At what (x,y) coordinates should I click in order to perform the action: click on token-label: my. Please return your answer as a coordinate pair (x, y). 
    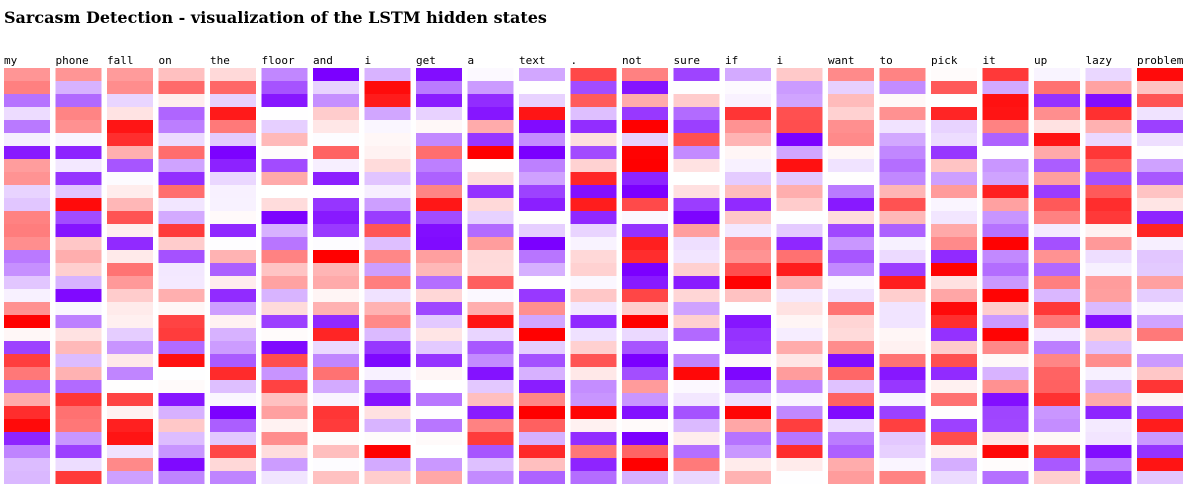
    Looking at the image, I should click on (11, 60).